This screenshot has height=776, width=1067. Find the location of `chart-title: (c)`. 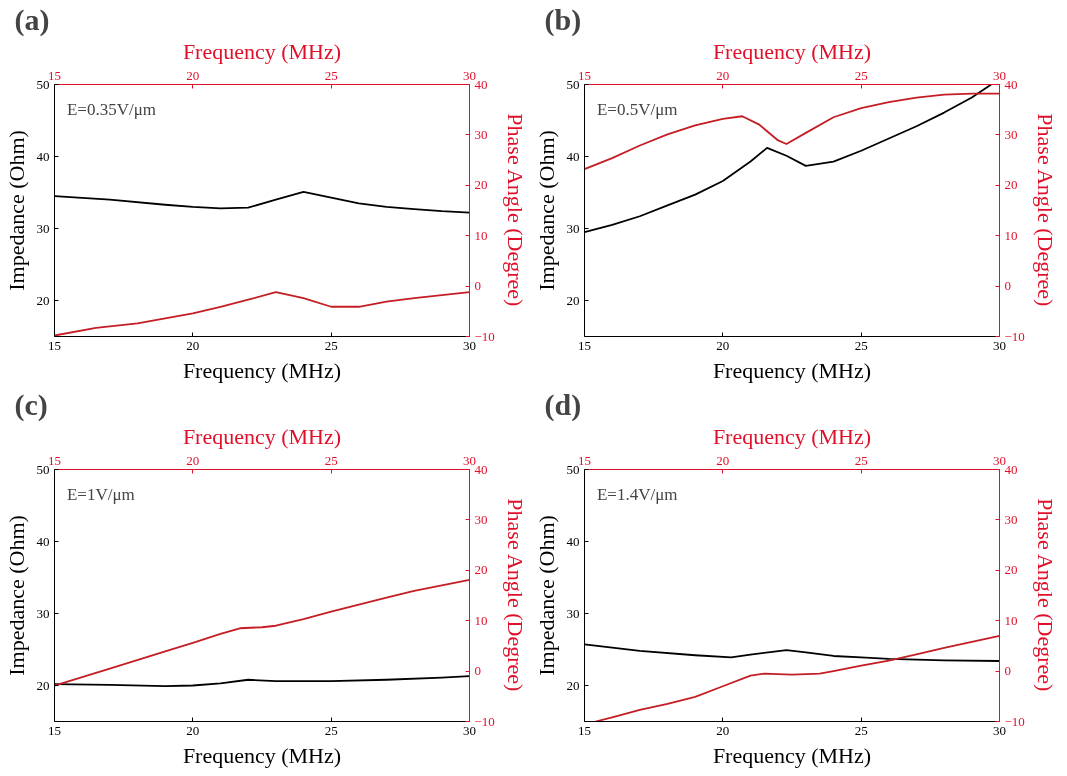

chart-title: (c) is located at coordinates (31, 404).